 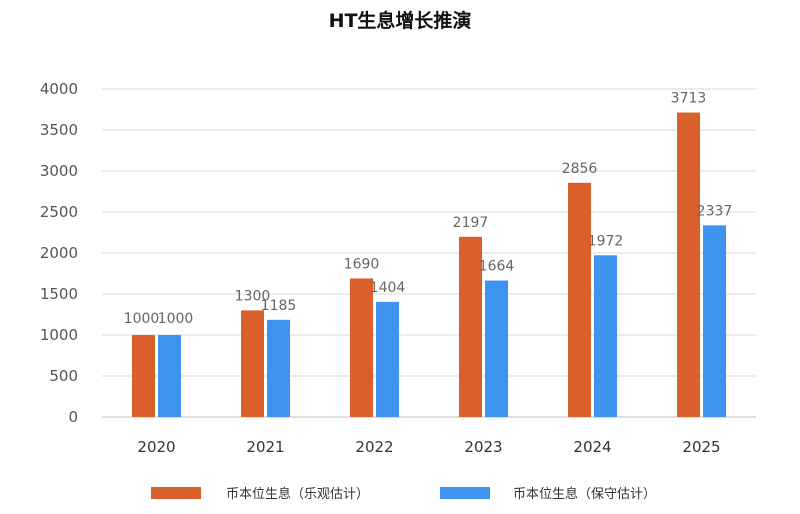 What do you see at coordinates (584, 494) in the screenshot?
I see `legend-label: 币本位生息（保守估计）` at bounding box center [584, 494].